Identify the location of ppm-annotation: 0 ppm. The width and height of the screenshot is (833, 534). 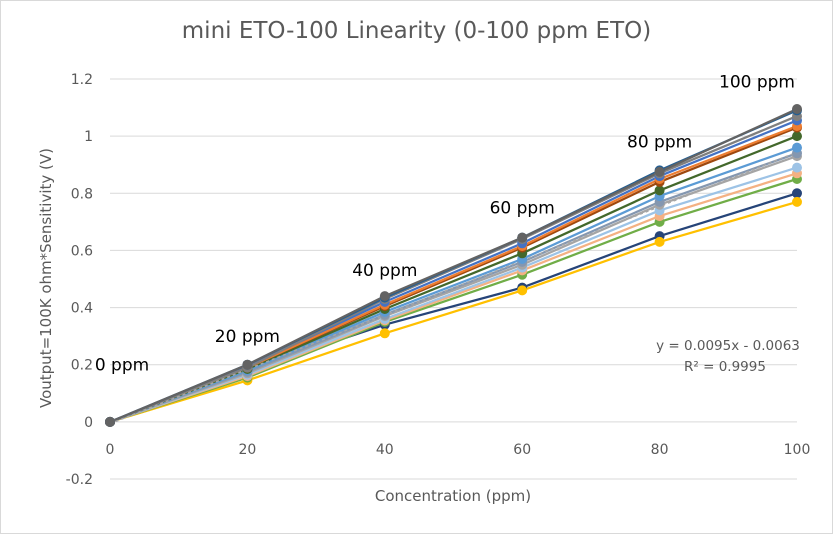
(122, 365).